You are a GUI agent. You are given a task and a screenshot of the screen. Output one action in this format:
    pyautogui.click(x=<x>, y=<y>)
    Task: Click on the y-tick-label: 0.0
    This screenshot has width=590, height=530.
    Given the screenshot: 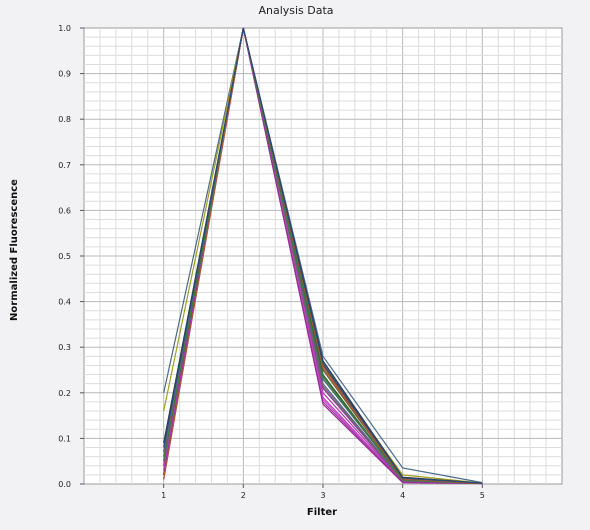 What is the action you would take?
    pyautogui.click(x=64, y=484)
    